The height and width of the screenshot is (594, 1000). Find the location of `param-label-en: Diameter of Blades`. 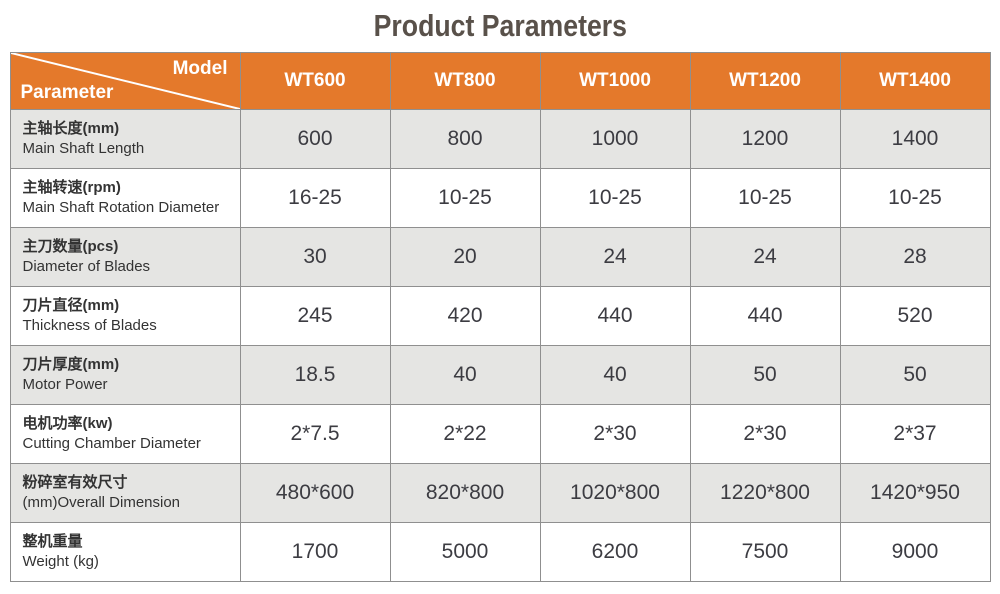

param-label-en: Diameter of Blades is located at coordinates (86, 266).